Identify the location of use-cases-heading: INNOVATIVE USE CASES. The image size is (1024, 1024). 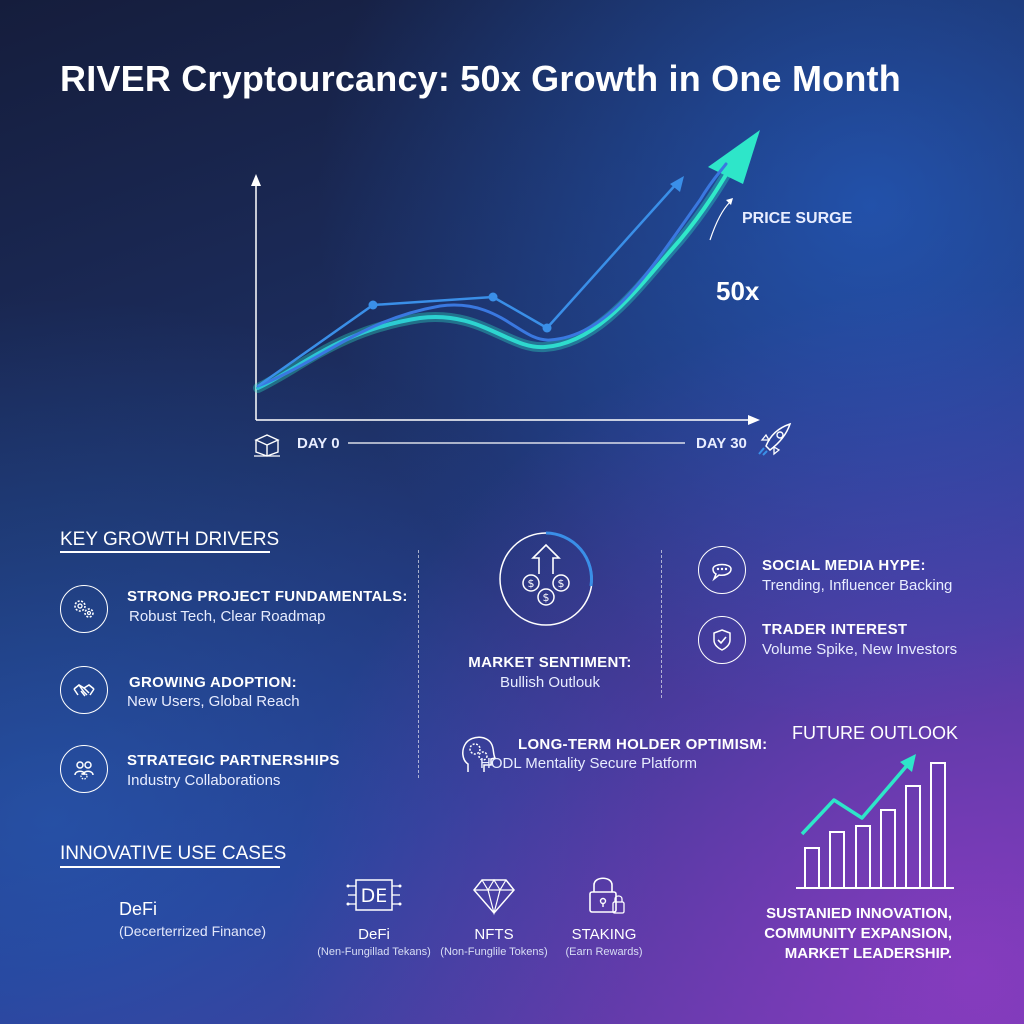
(173, 853).